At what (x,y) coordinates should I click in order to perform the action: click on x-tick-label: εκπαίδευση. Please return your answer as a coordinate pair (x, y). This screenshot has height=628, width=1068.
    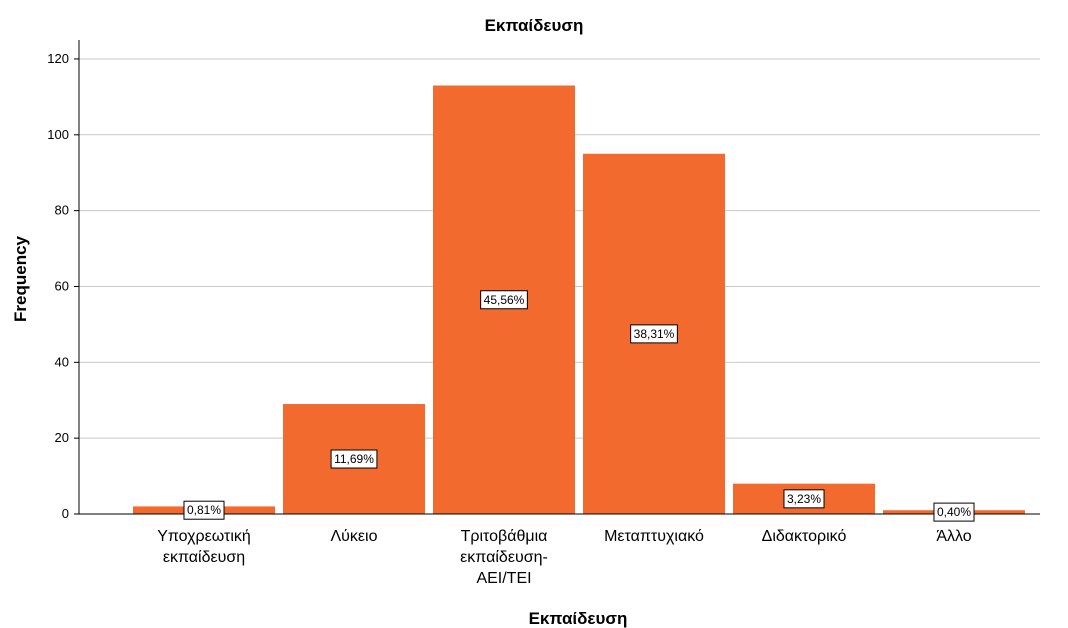
    Looking at the image, I should click on (204, 557).